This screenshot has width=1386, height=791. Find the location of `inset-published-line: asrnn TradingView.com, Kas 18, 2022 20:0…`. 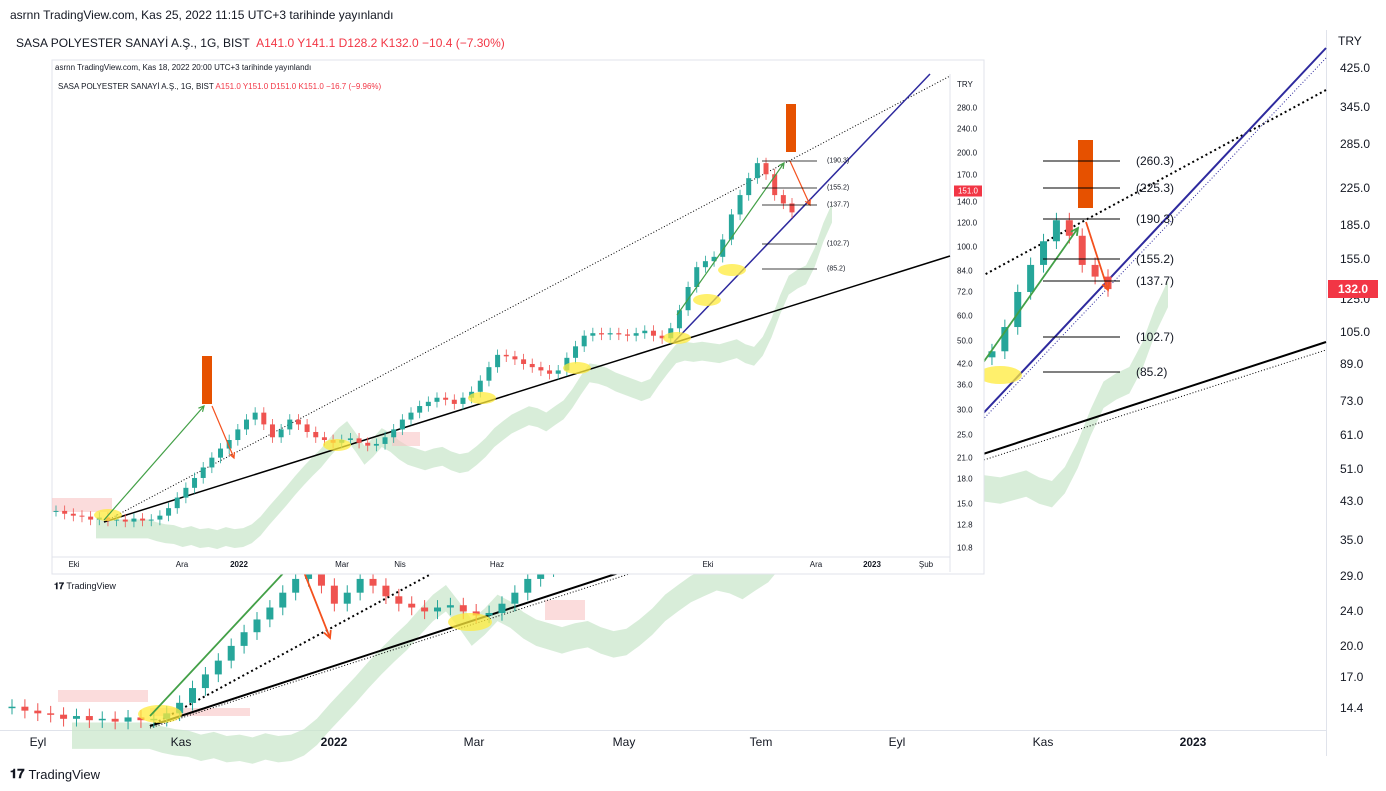

inset-published-line: asrnn TradingView.com, Kas 18, 2022 20:0… is located at coordinates (183, 67).